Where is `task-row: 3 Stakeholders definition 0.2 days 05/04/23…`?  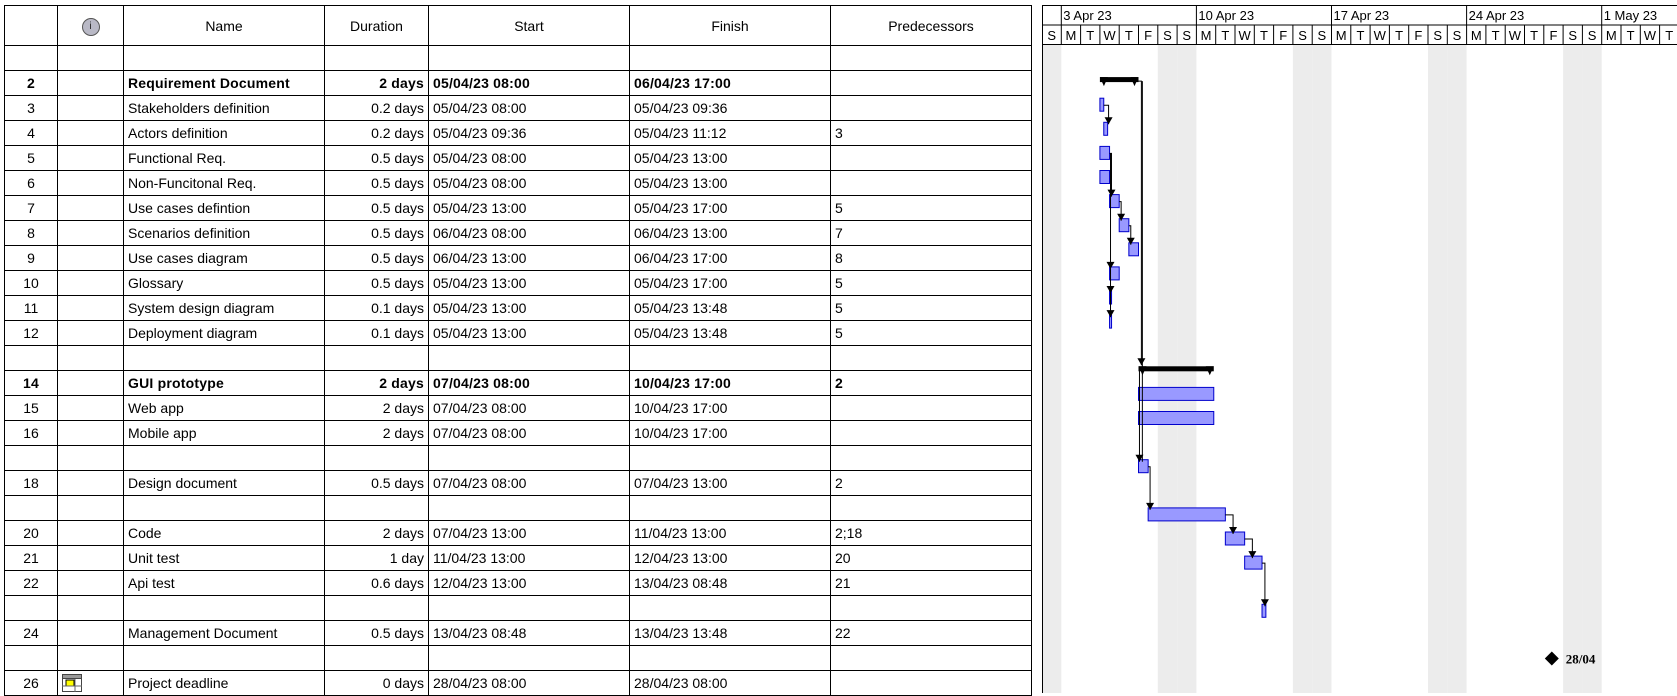 task-row: 3 Stakeholders definition 0.2 days 05/04/23… is located at coordinates (518, 108).